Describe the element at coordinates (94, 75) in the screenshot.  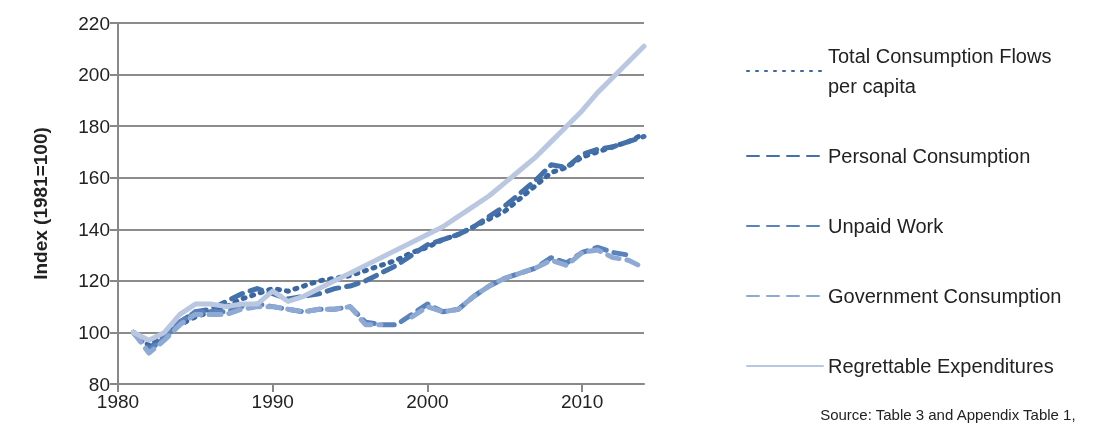
I see `y-tick-label: 200` at that location.